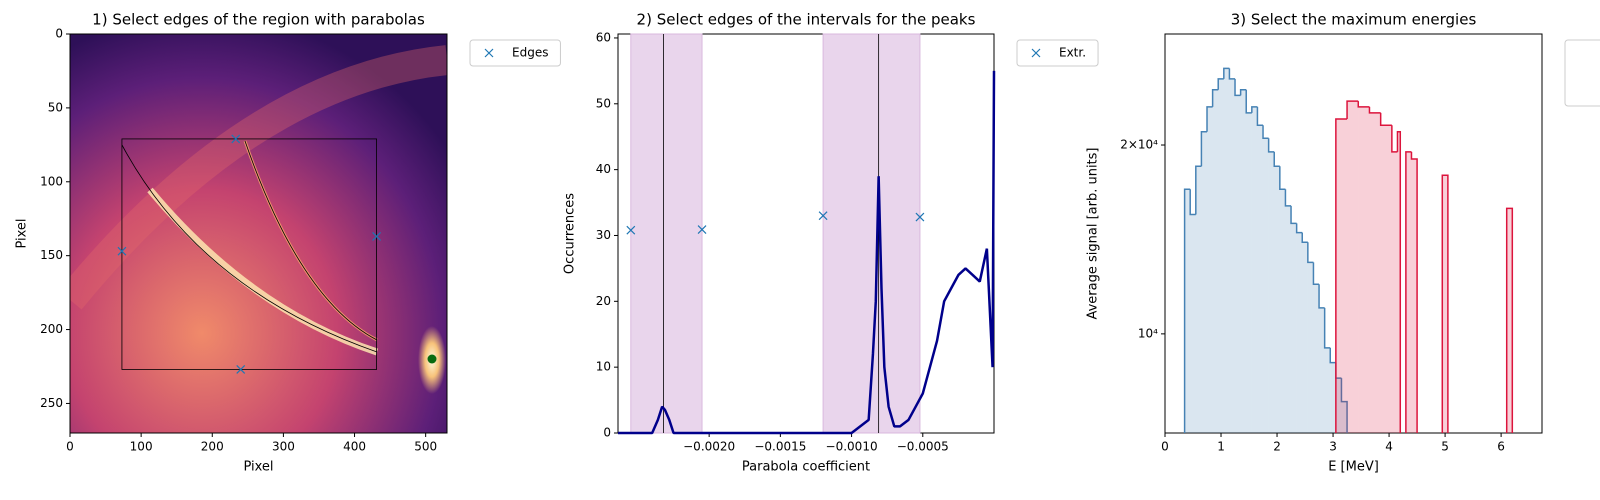 The width and height of the screenshot is (1600, 500). I want to click on y-tick-label: 10⁴, so click(1148, 333).